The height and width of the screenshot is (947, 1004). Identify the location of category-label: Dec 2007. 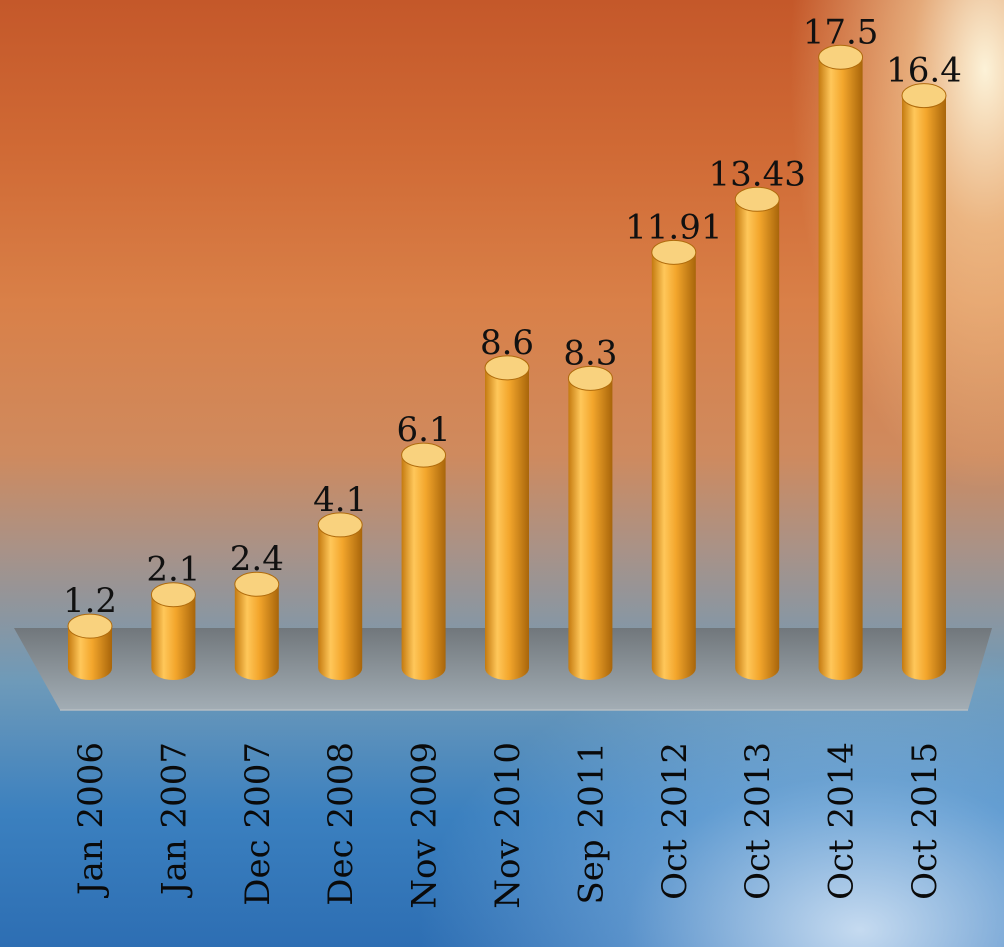
(258, 824).